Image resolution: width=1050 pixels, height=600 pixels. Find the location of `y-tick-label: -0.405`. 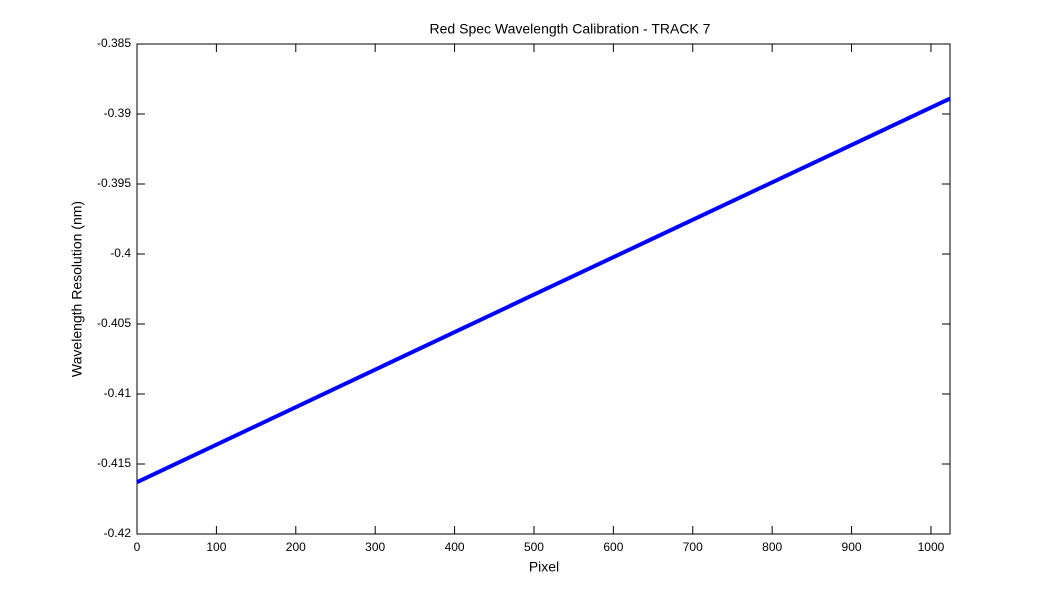

y-tick-label: -0.405 is located at coordinates (114, 323).